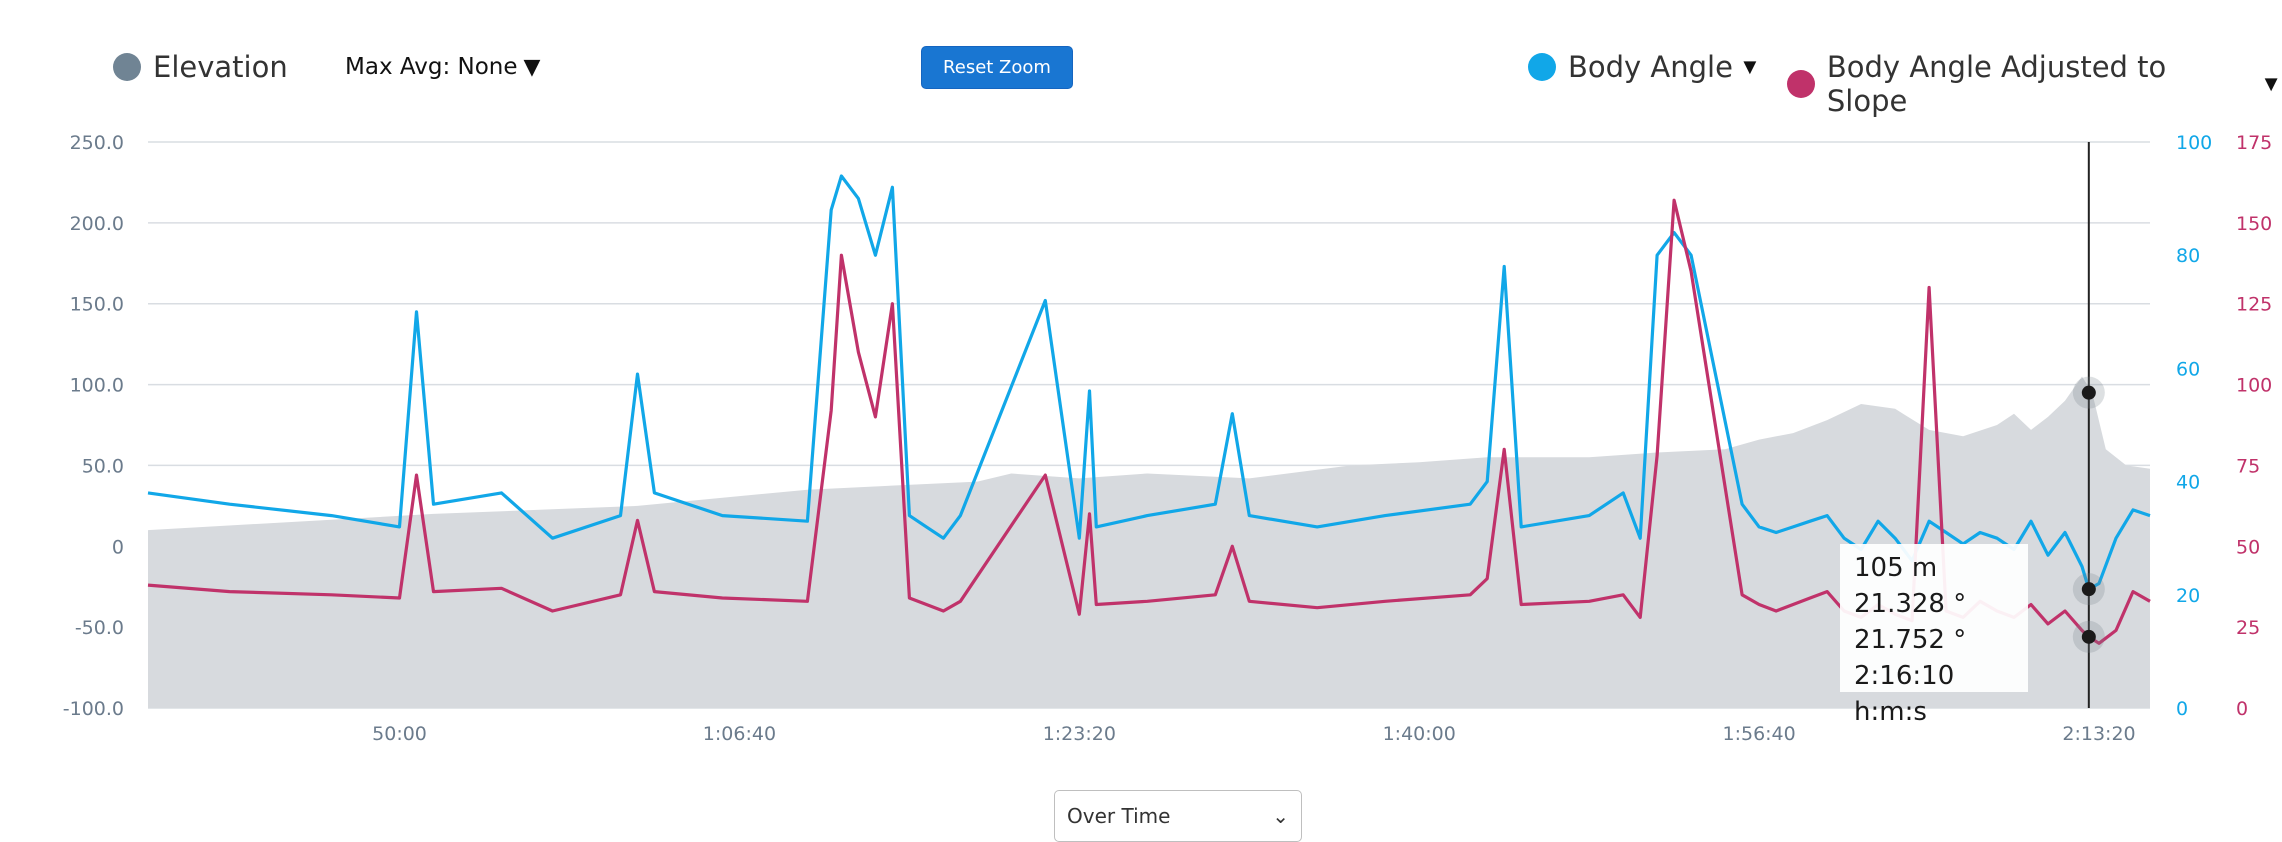  I want to click on y-axis-right-slope: 175 150 125 100 75 50 25 0, so click(2254, 426).